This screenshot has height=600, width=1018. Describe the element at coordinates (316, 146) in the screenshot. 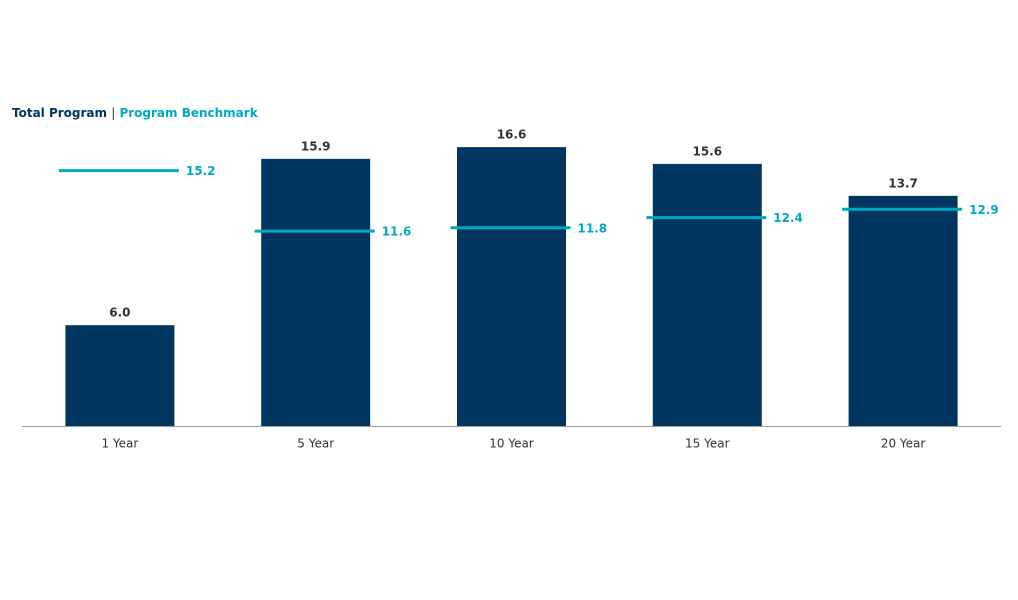

I see `bar-value-label: 15.9` at that location.